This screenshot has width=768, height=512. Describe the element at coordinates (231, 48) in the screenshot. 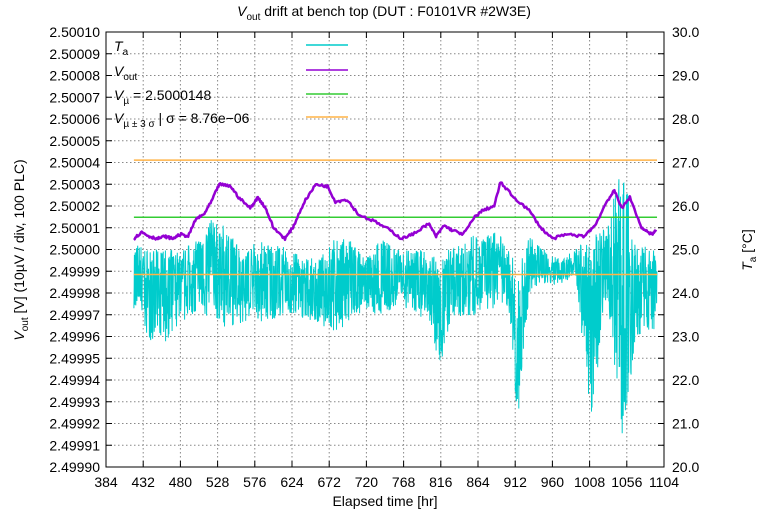

I see `legend-item: Ta` at that location.